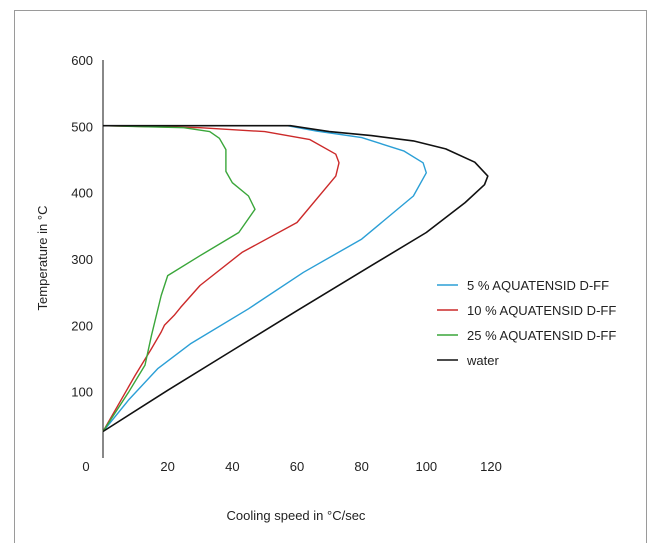 The height and width of the screenshot is (545, 662). I want to click on x-tick-label: 100, so click(426, 466).